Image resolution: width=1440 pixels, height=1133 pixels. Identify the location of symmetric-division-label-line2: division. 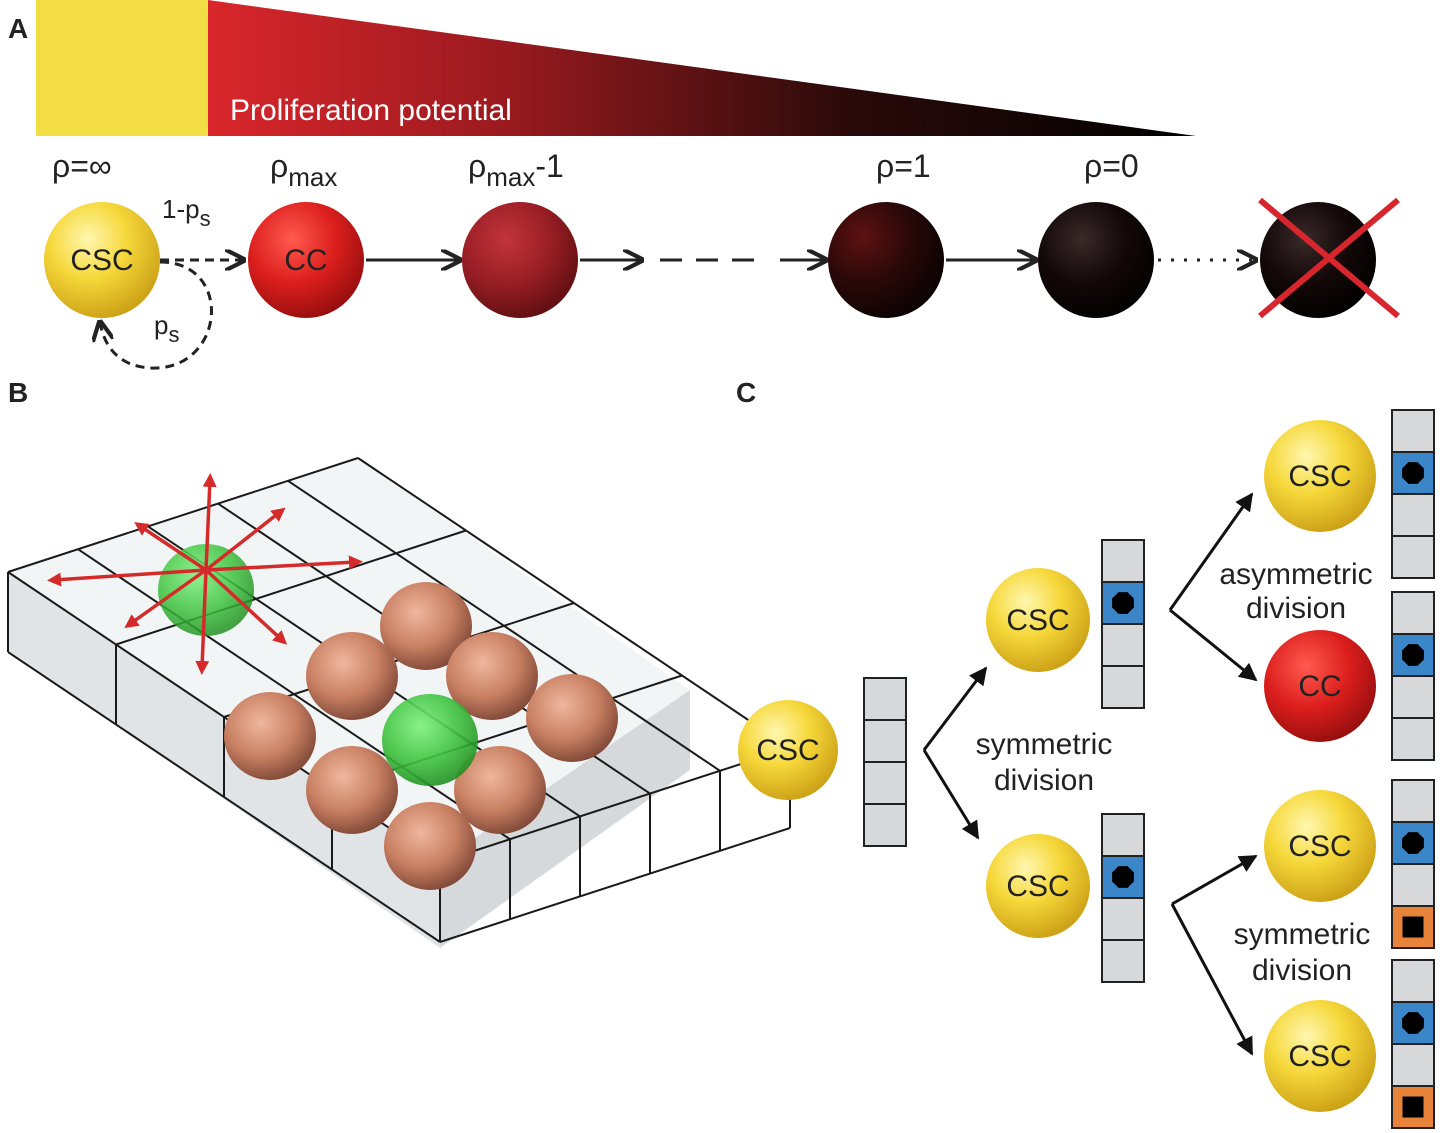
(1044, 780).